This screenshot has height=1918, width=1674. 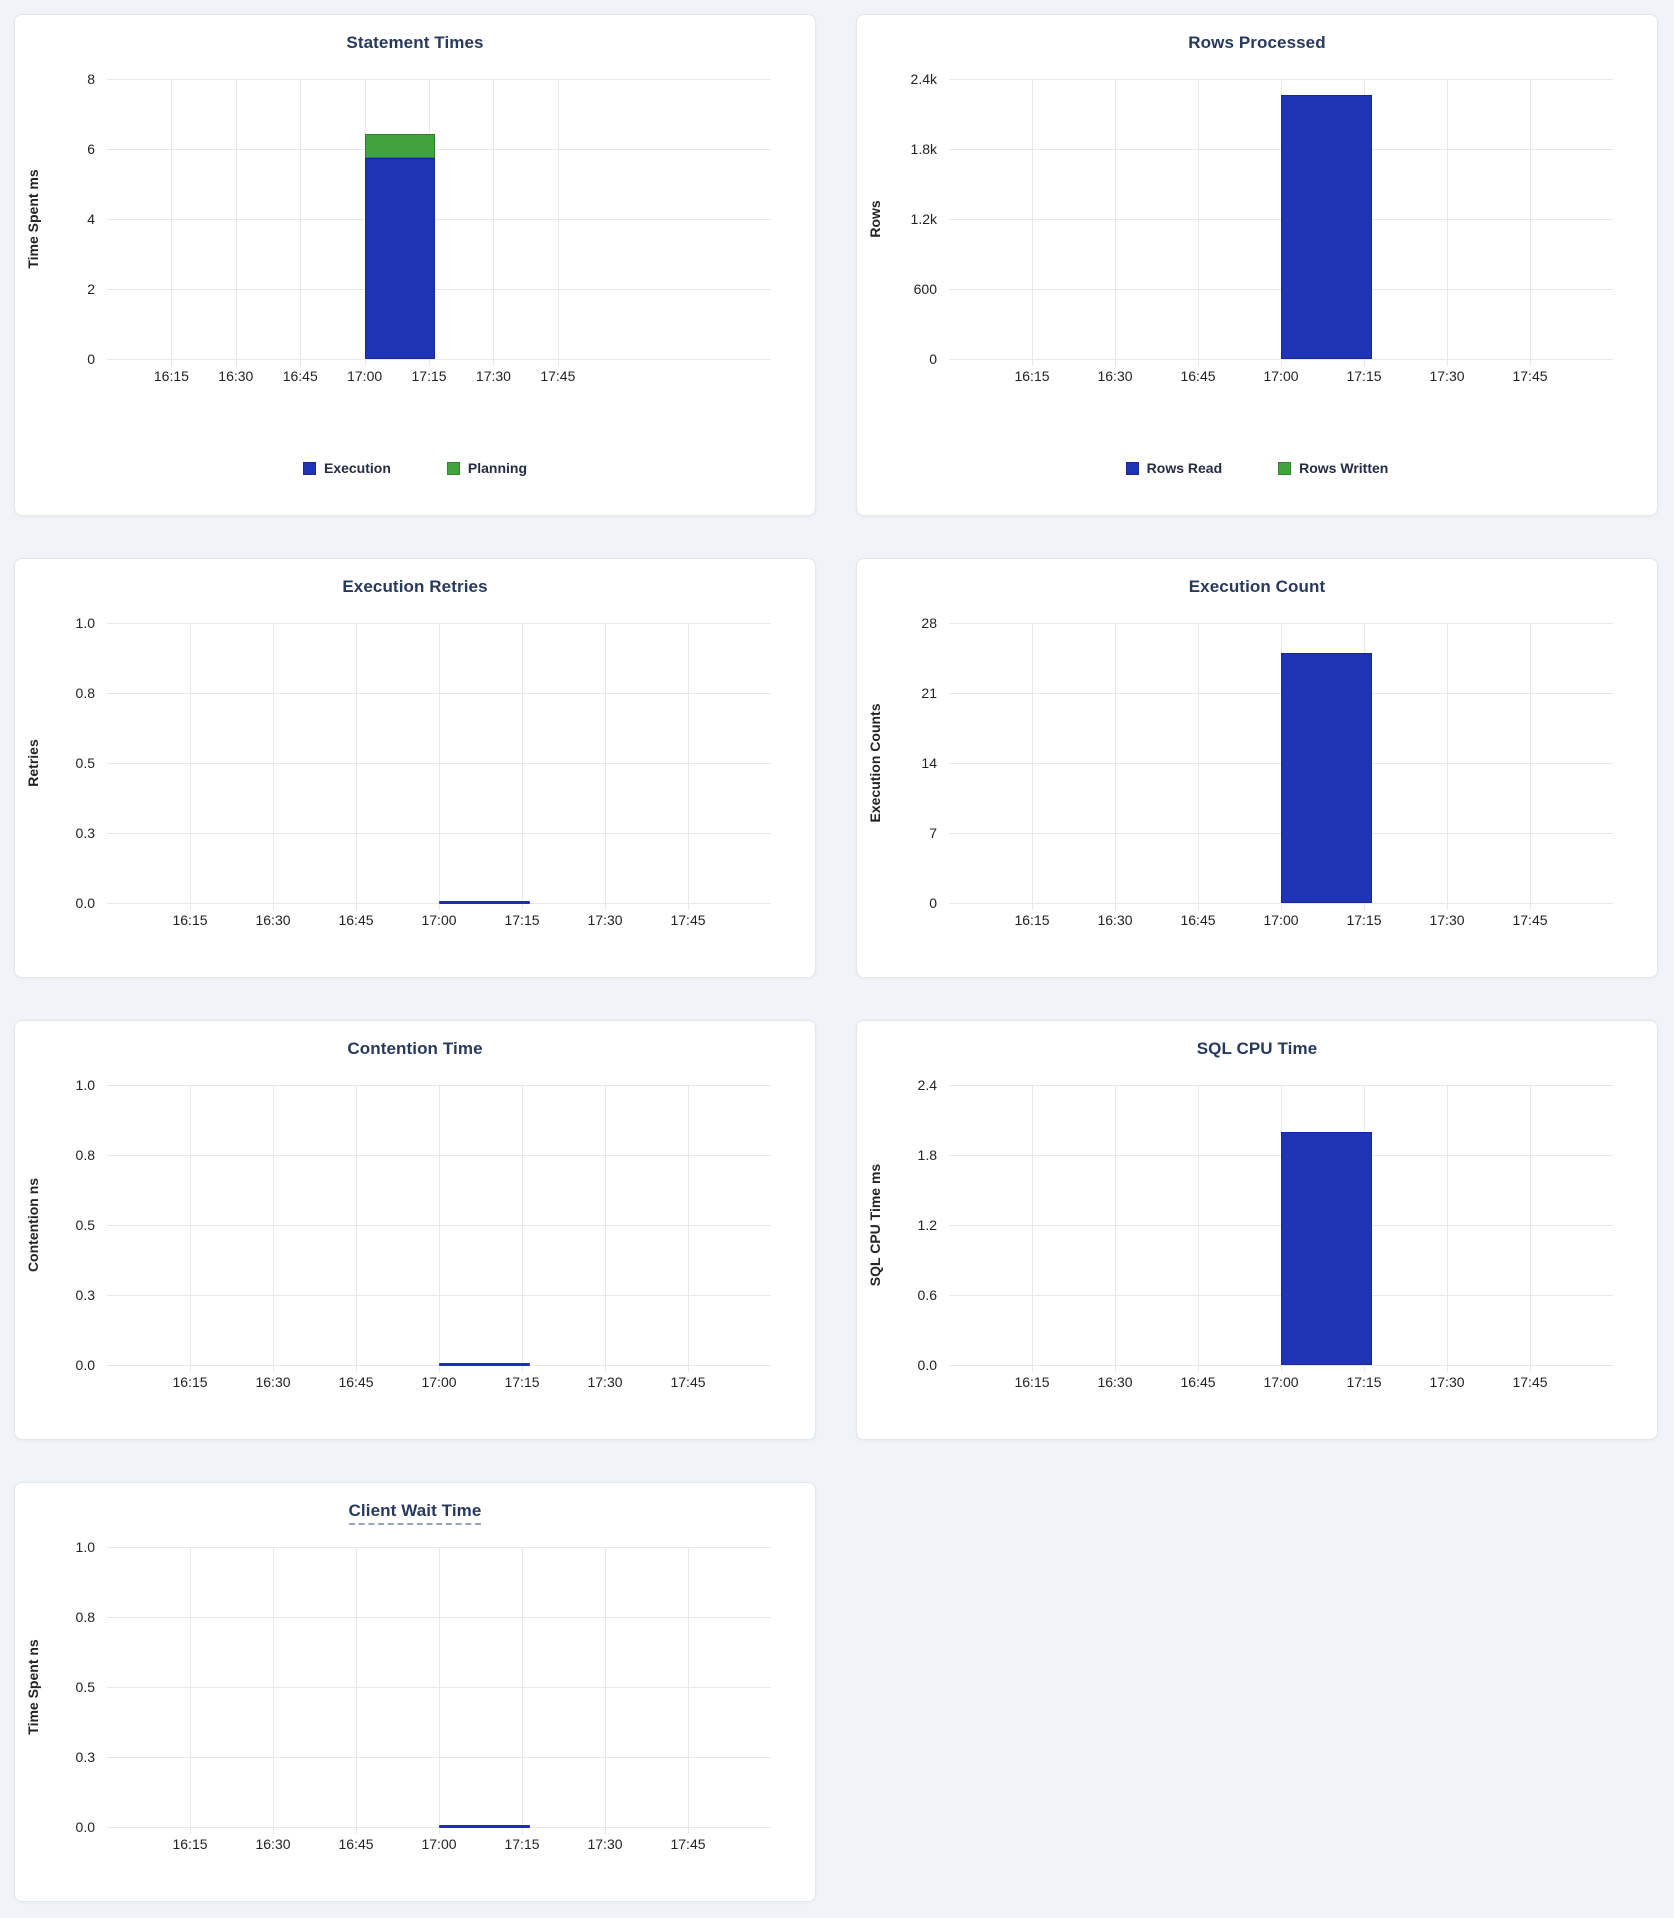 What do you see at coordinates (1344, 468) in the screenshot?
I see `legend-label: Rows Written` at bounding box center [1344, 468].